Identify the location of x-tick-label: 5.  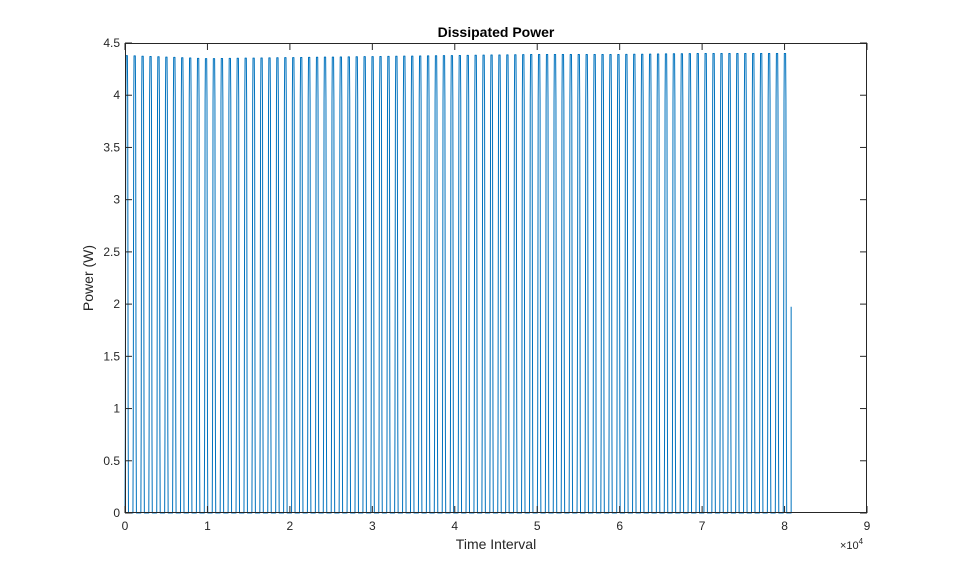
(537, 526).